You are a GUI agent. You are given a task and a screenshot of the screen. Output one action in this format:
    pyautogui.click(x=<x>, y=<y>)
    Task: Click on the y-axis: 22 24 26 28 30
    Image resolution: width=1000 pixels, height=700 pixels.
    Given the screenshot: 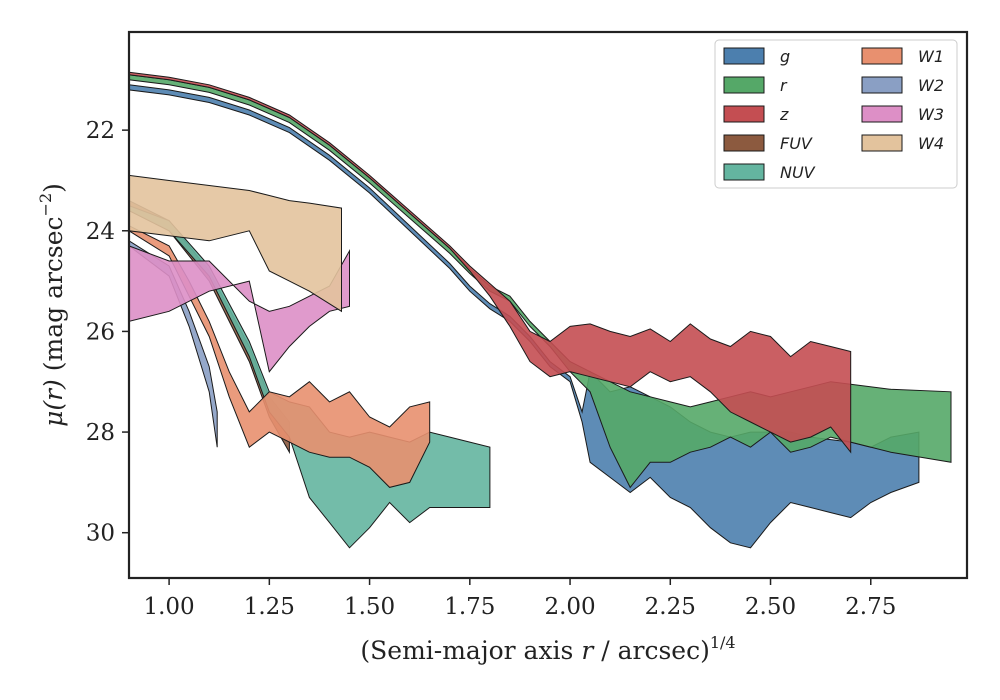 What is the action you would take?
    pyautogui.click(x=107, y=332)
    